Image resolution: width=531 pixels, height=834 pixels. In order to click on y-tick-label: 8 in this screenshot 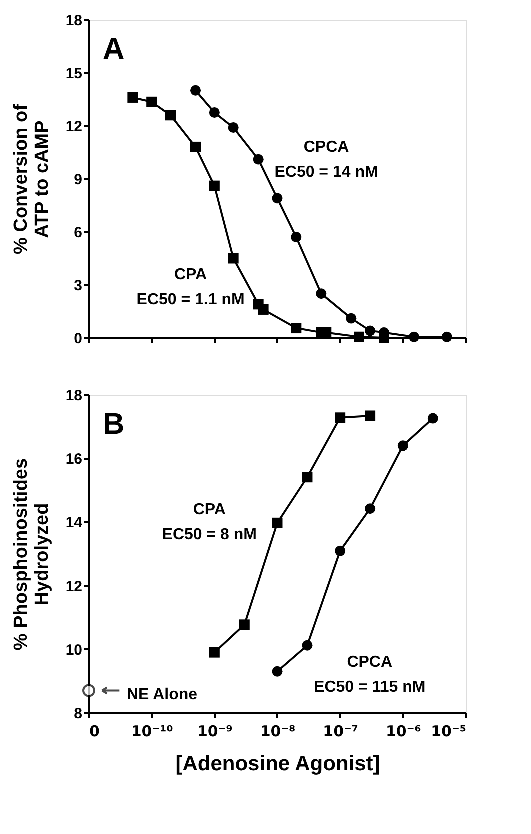, I will do `click(78, 714)`.